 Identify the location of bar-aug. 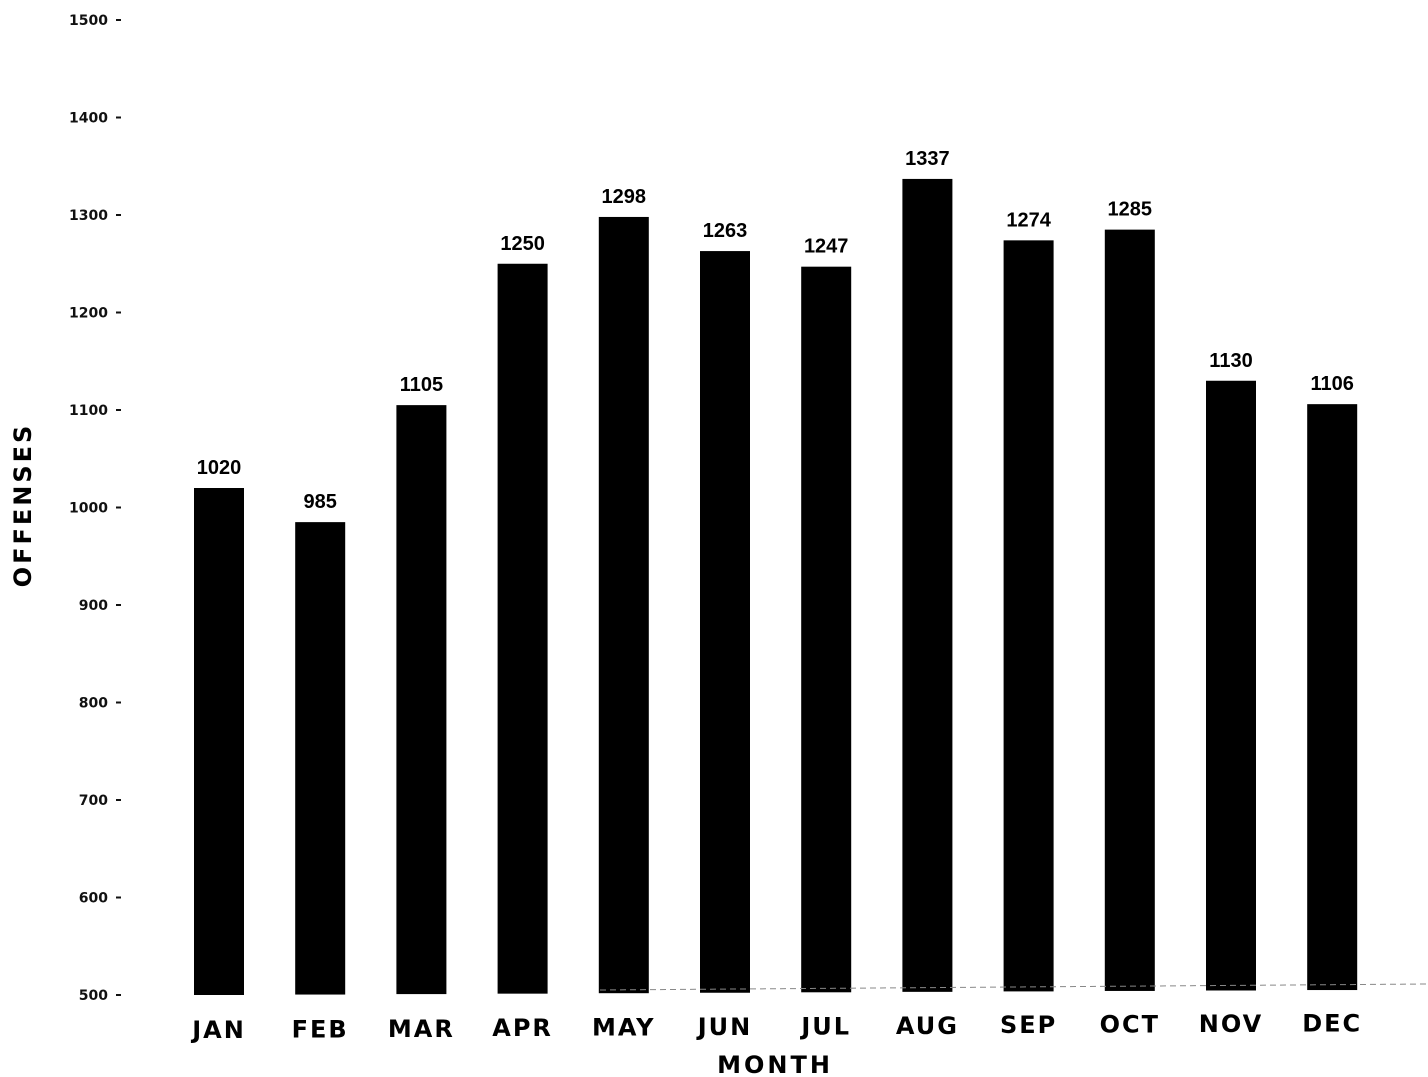
(927, 585).